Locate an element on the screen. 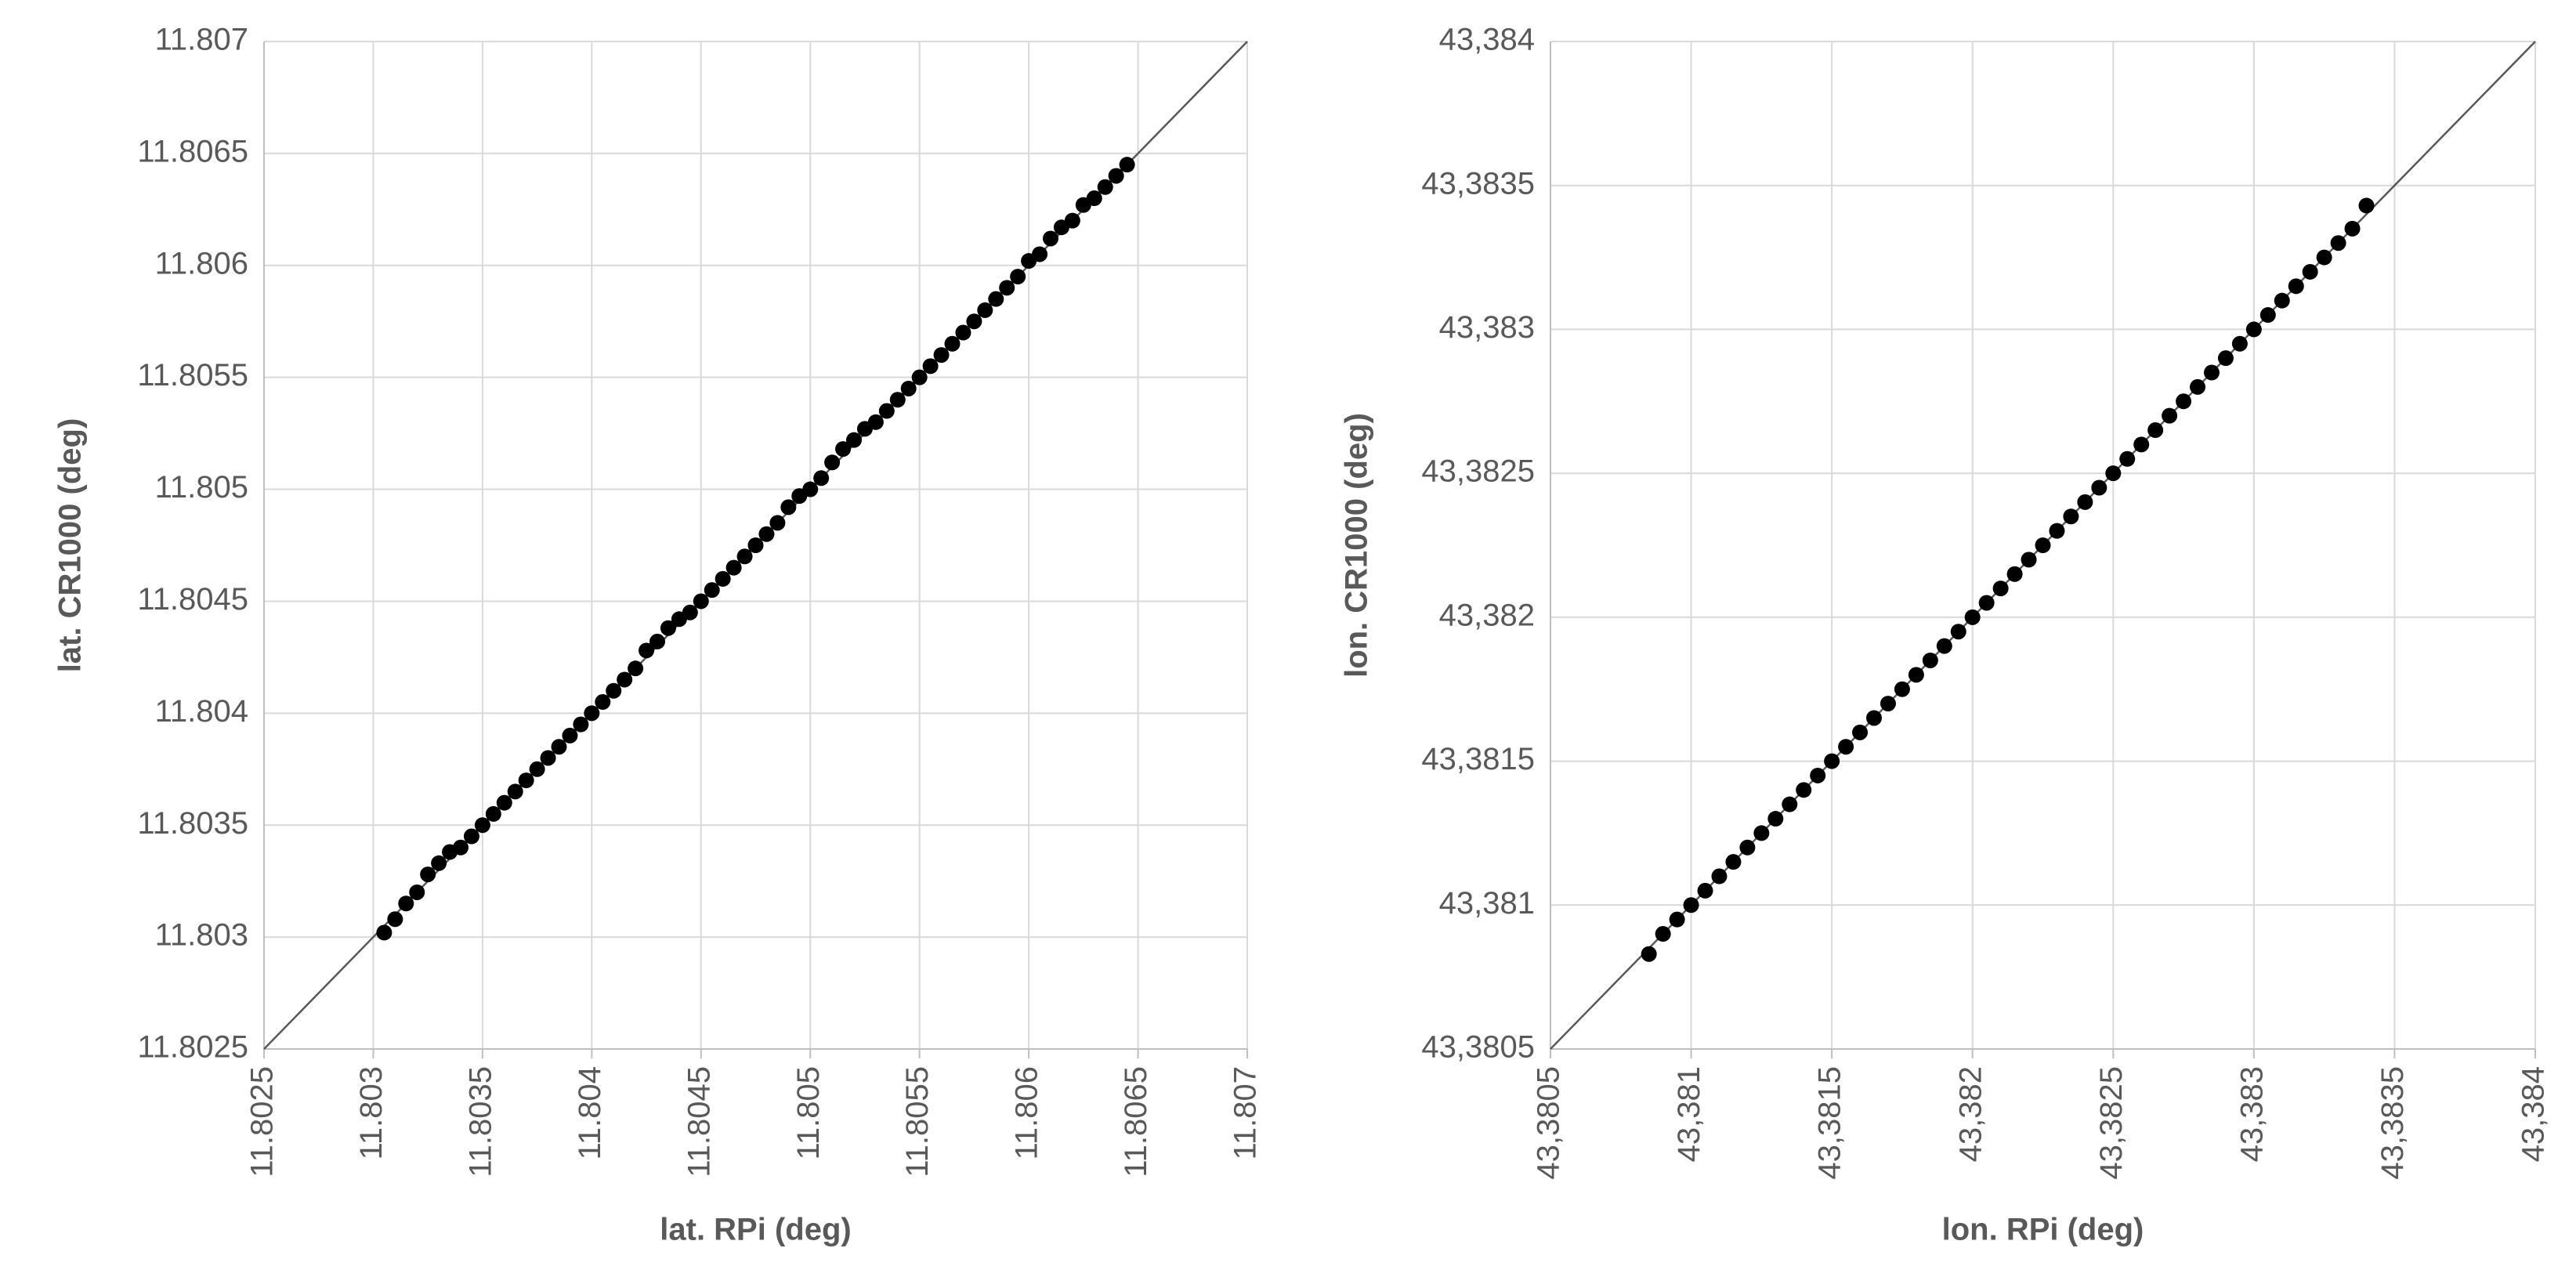 This screenshot has height=1277, width=2576. x-tick-label: 43,383 is located at coordinates (2251, 1114).